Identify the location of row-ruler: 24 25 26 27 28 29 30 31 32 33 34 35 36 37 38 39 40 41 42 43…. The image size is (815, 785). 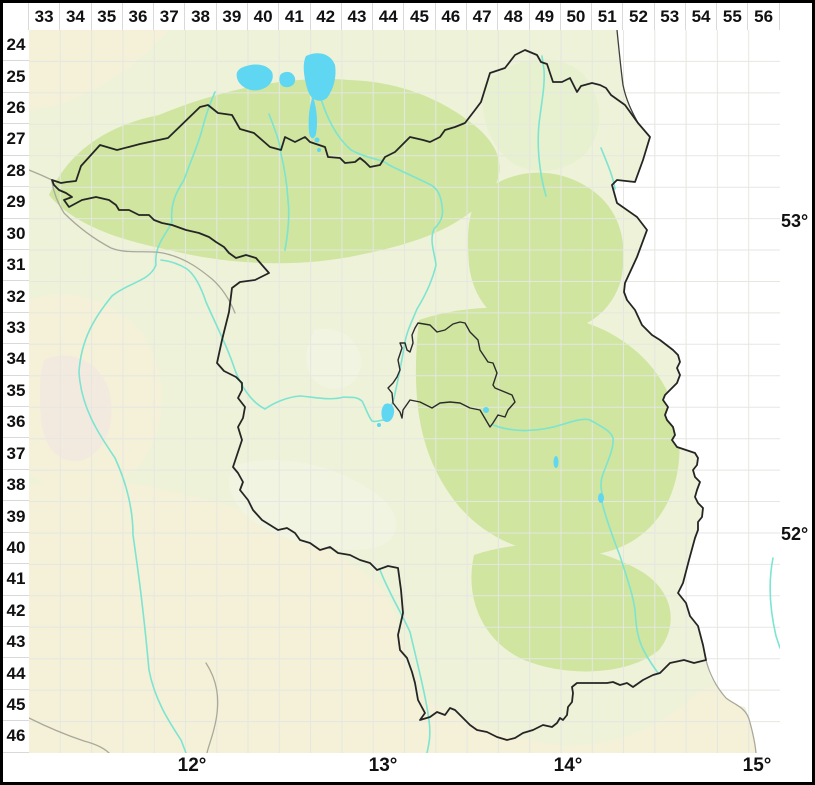
(16, 391).